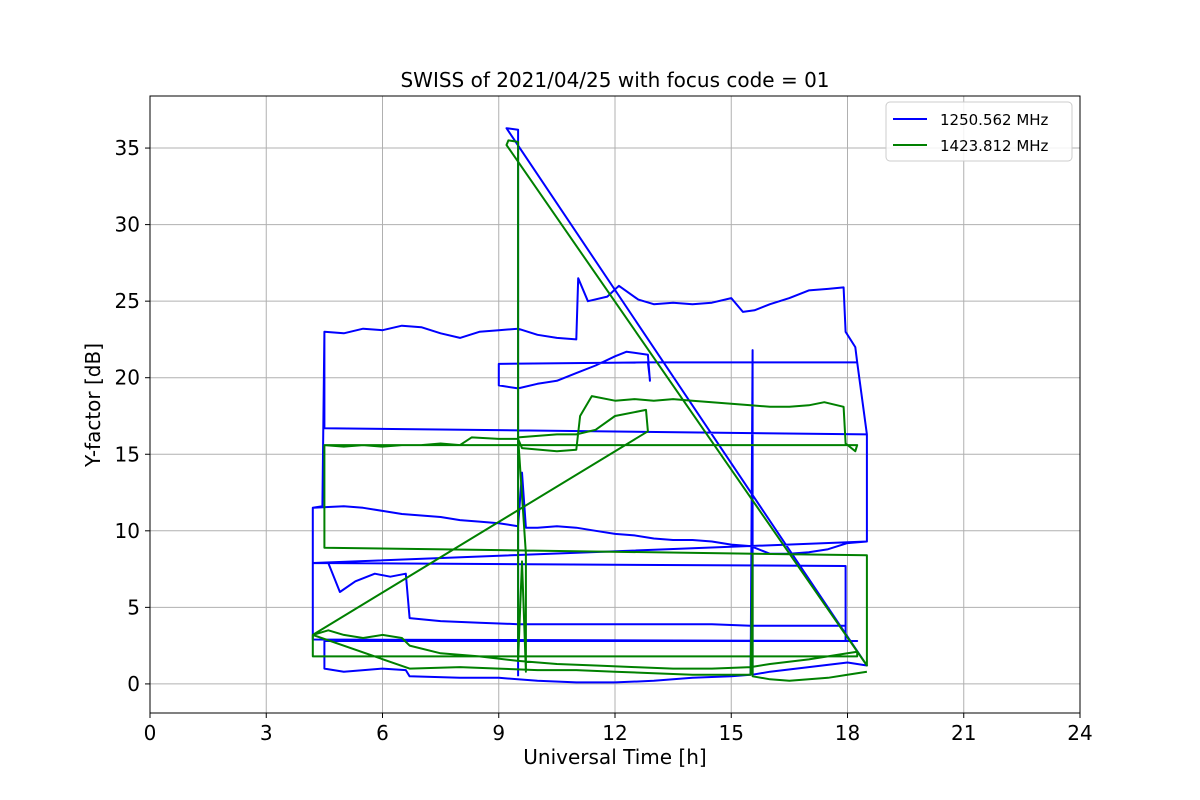 The height and width of the screenshot is (800, 1200). What do you see at coordinates (382, 733) in the screenshot?
I see `x-tick-label: 6` at bounding box center [382, 733].